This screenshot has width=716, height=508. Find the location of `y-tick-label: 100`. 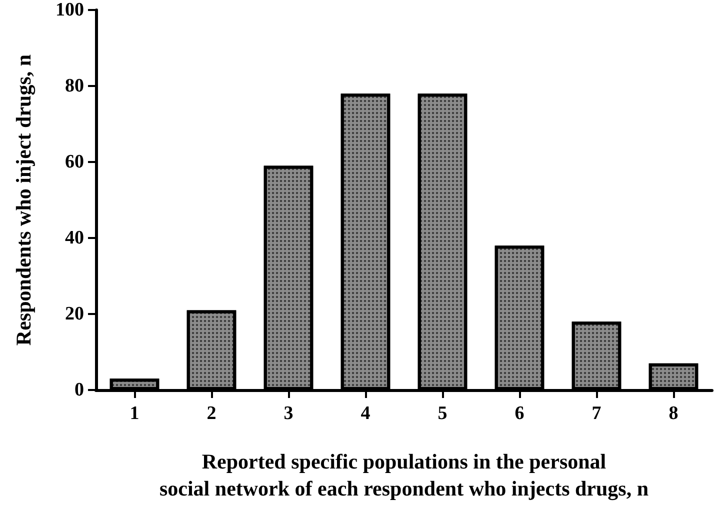

y-tick-label: 100 is located at coordinates (70, 10).